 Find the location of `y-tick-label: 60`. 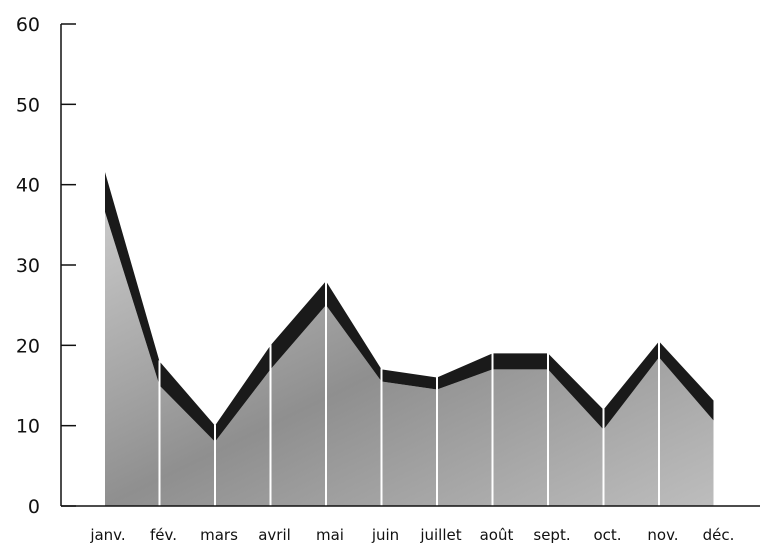

y-tick-label: 60 is located at coordinates (28, 25).